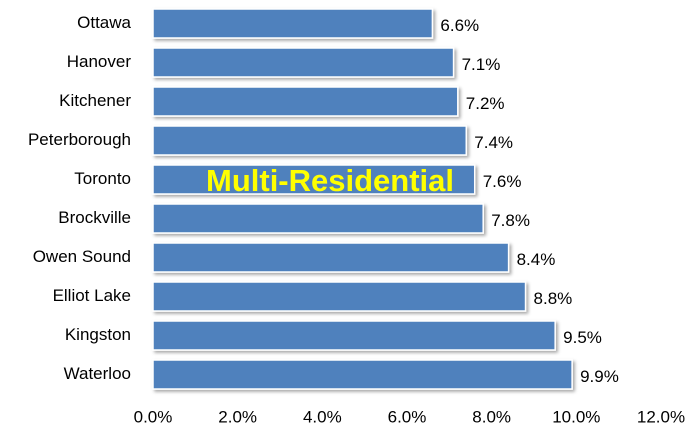  What do you see at coordinates (79, 139) in the screenshot?
I see `y-tick-label: Peterborough` at bounding box center [79, 139].